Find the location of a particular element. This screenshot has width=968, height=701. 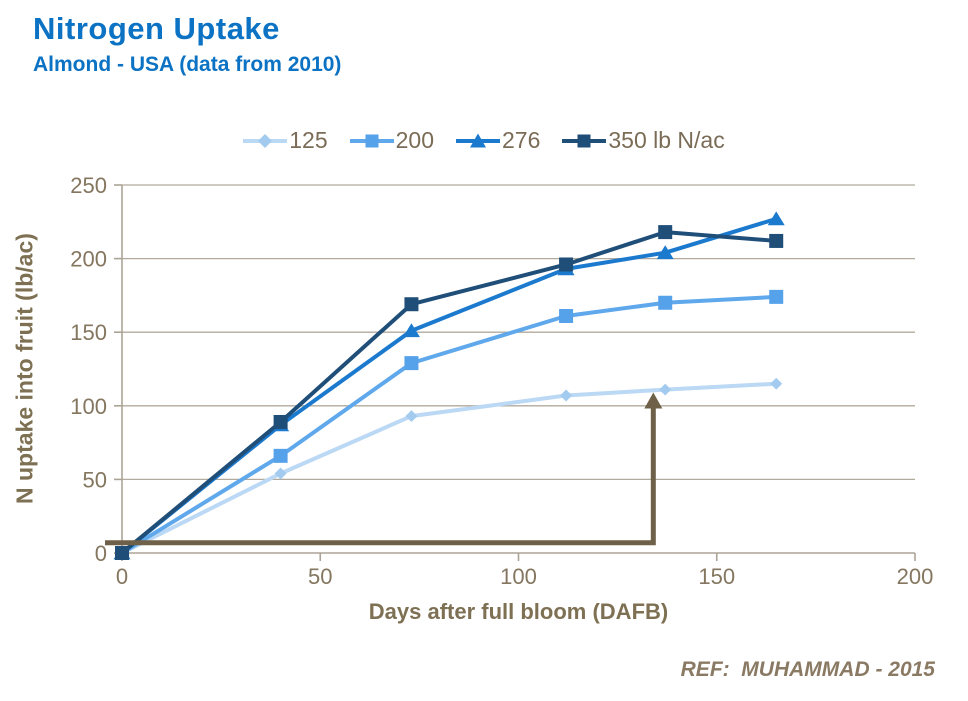

y-tick-label: 250 is located at coordinates (88, 185).